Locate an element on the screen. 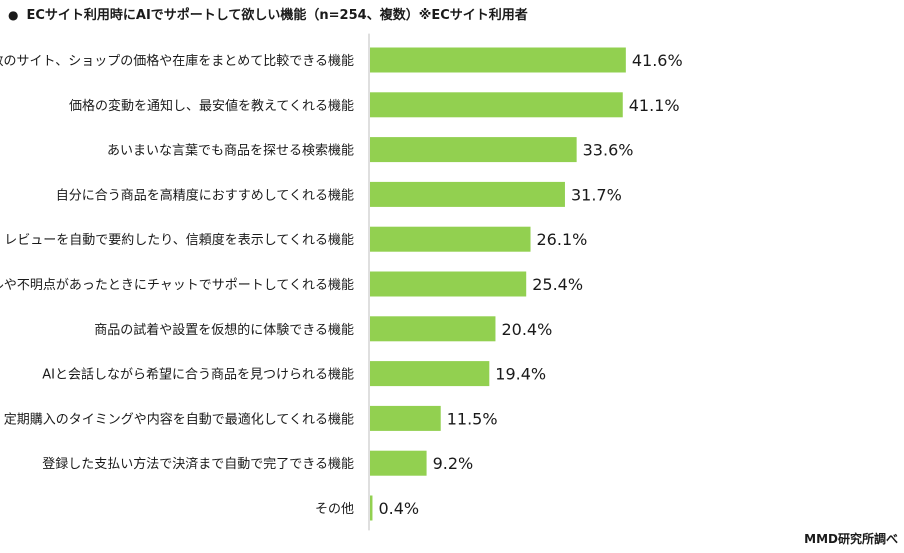 This screenshot has height=553, width=904. data-label: 41.1% is located at coordinates (654, 105).